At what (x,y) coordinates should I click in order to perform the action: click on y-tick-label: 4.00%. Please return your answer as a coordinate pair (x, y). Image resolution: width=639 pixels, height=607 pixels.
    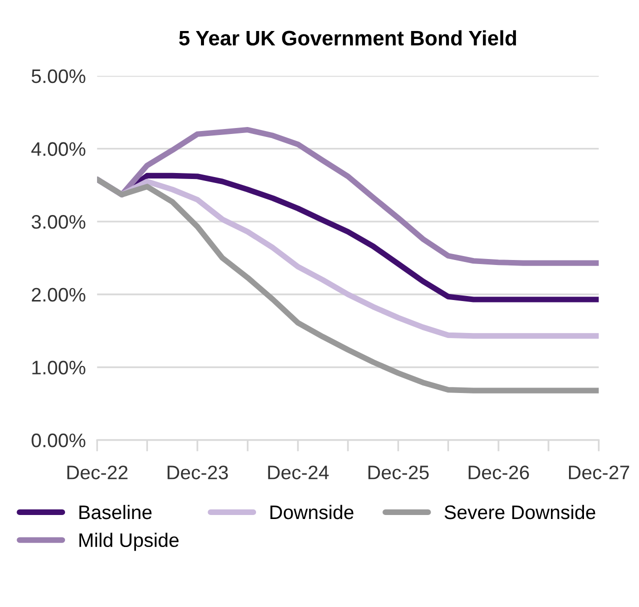
    Looking at the image, I should click on (58, 149).